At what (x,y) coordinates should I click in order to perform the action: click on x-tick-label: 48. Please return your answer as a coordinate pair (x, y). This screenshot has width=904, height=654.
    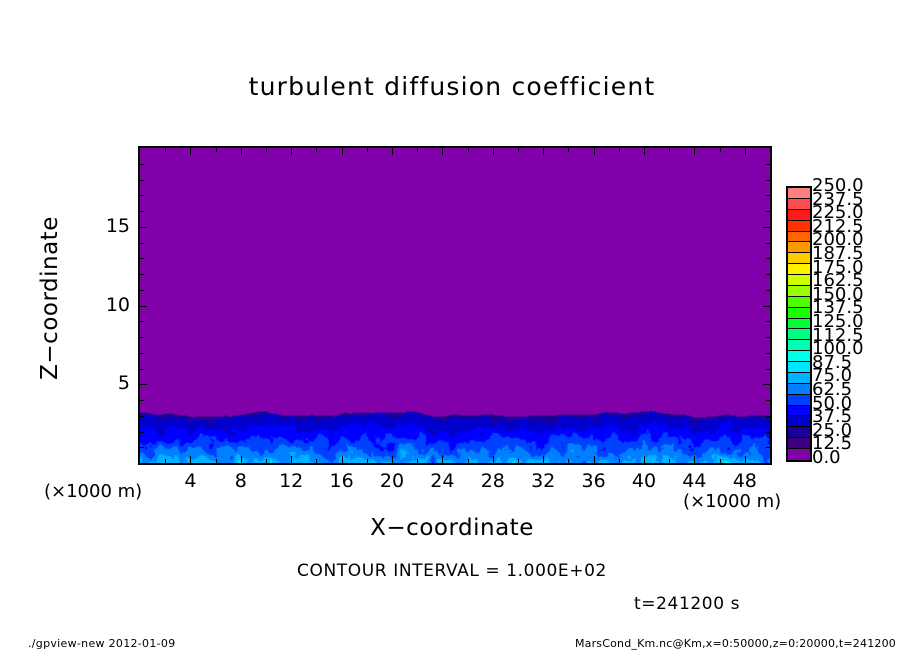
    Looking at the image, I should click on (744, 481).